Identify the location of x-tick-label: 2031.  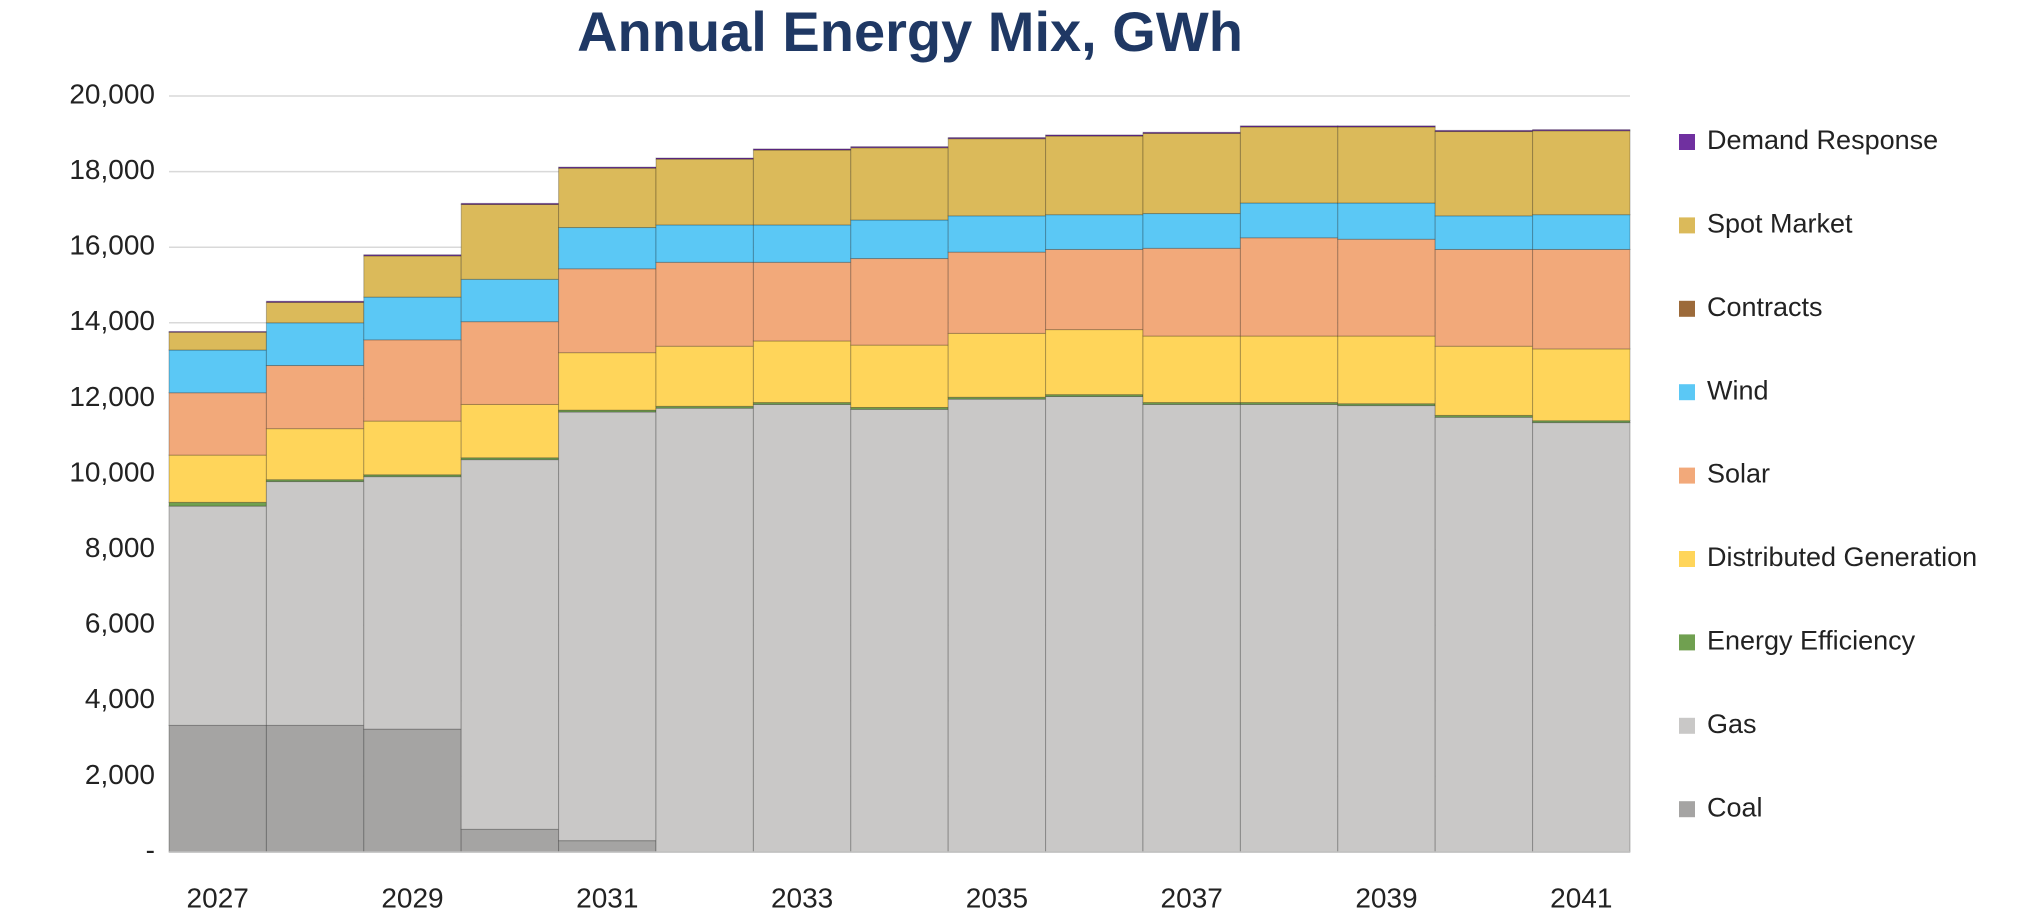
(607, 897).